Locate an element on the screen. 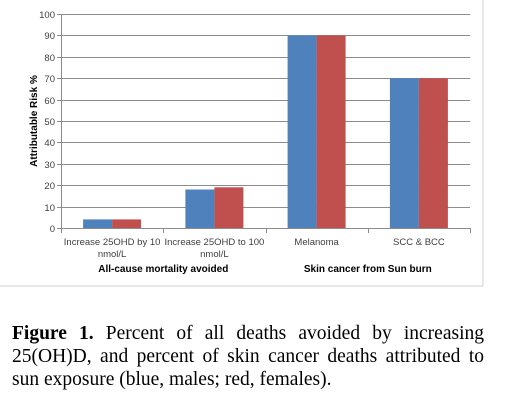 The image size is (509, 400). x-category-label: SCC & BCC is located at coordinates (419, 242).